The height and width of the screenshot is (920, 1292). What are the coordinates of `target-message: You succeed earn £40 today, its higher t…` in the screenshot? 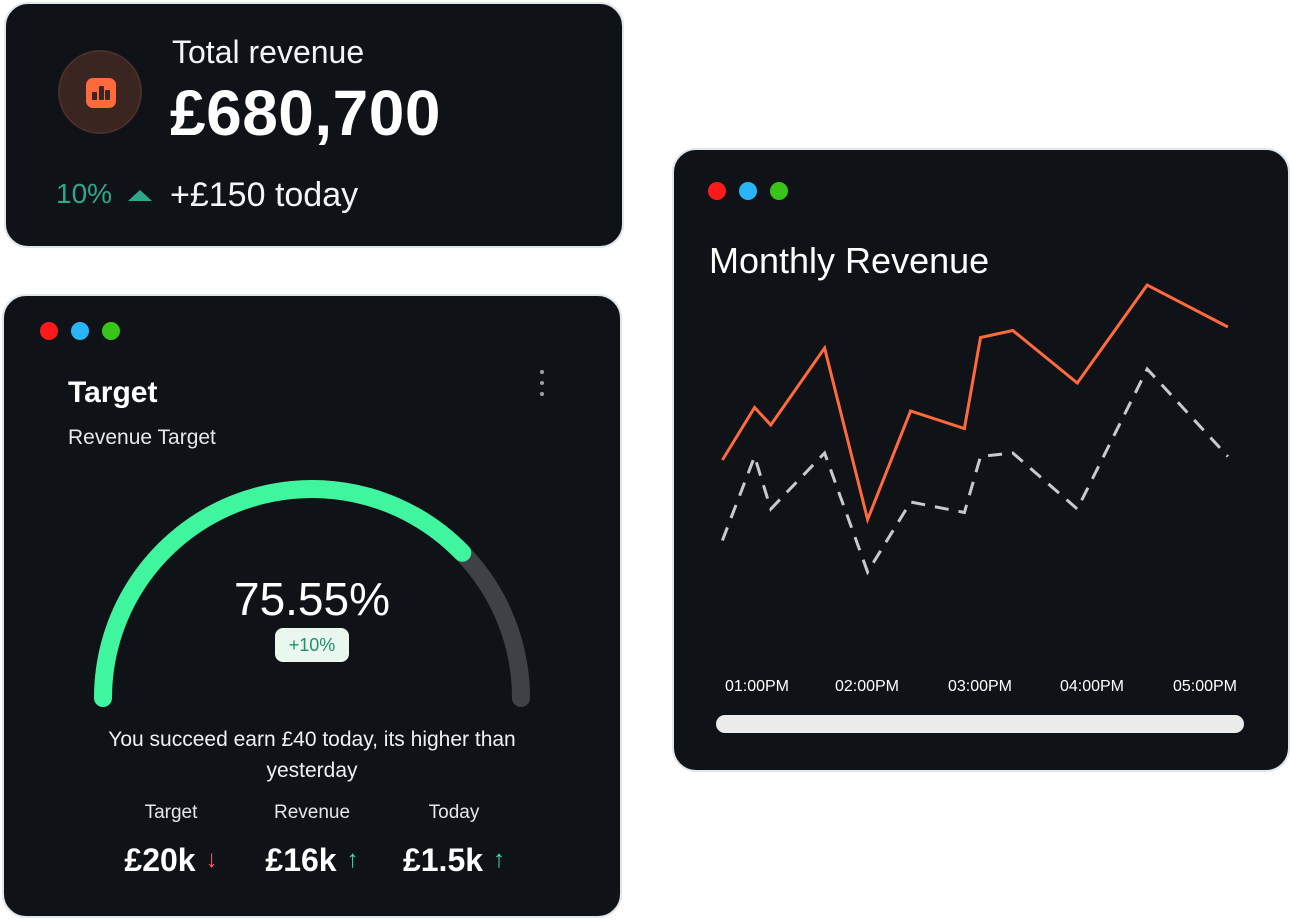 It's located at (312, 755).